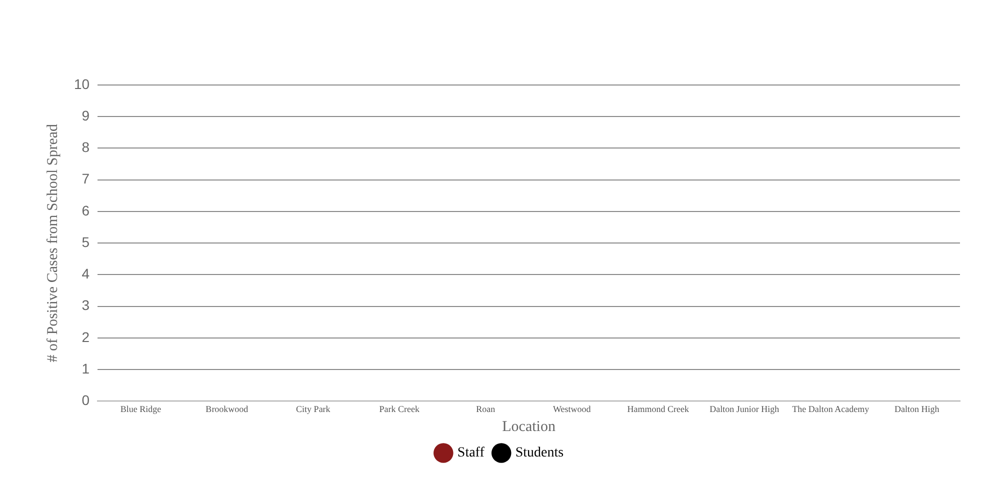 Image resolution: width=1000 pixels, height=500 pixels. I want to click on x-tick-label: Dalton Junior High, so click(745, 409).